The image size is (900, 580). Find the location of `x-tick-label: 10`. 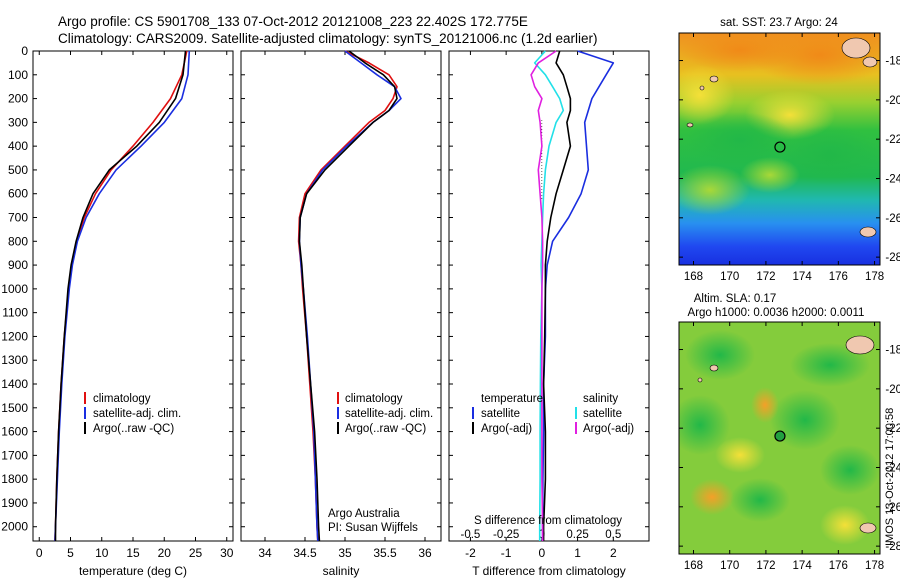

x-tick-label: 10 is located at coordinates (102, 553).